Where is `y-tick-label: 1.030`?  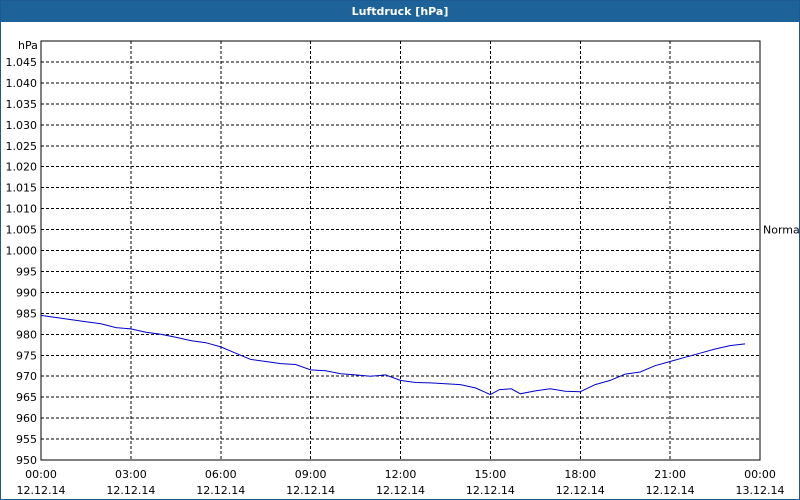
y-tick-label: 1.030 is located at coordinates (22, 125).